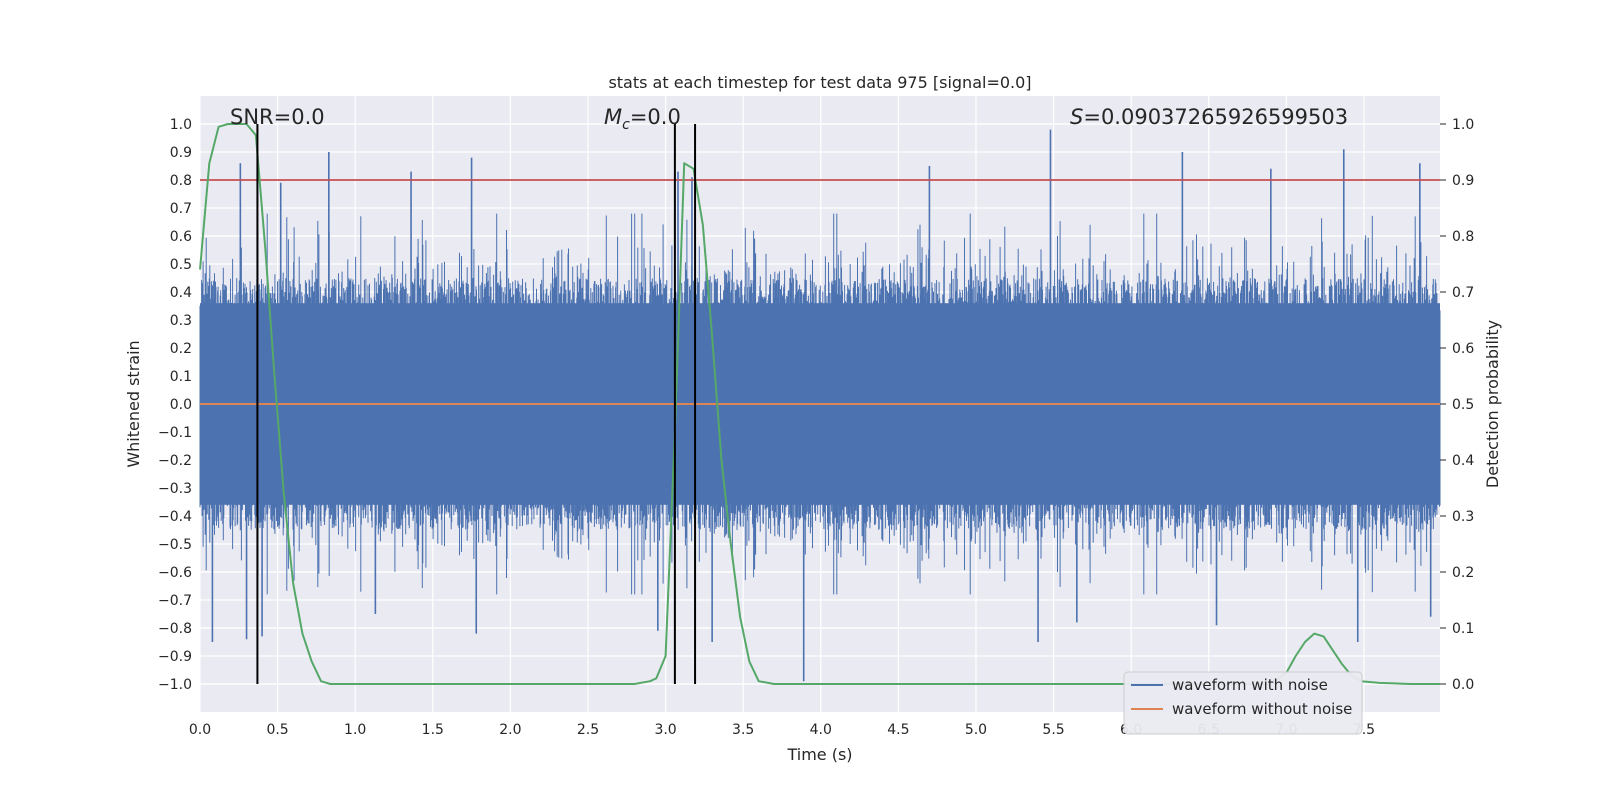  Describe the element at coordinates (976, 730) in the screenshot. I see `x-tick-label: 5.0` at that location.